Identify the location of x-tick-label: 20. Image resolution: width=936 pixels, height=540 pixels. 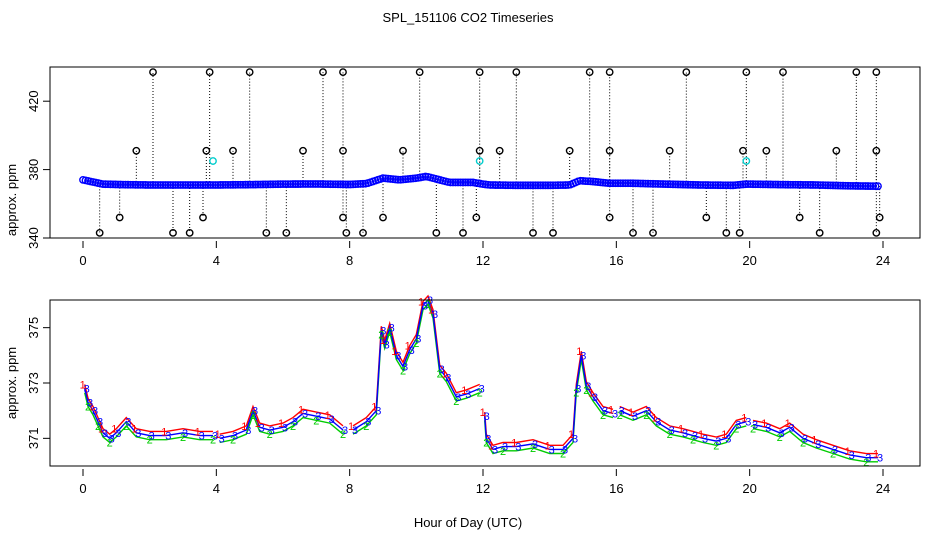
(749, 260).